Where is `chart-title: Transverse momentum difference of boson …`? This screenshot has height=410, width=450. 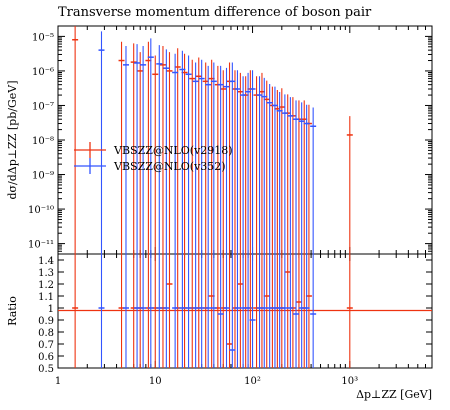
chart-title: Transverse momentum difference of boson … is located at coordinates (215, 12).